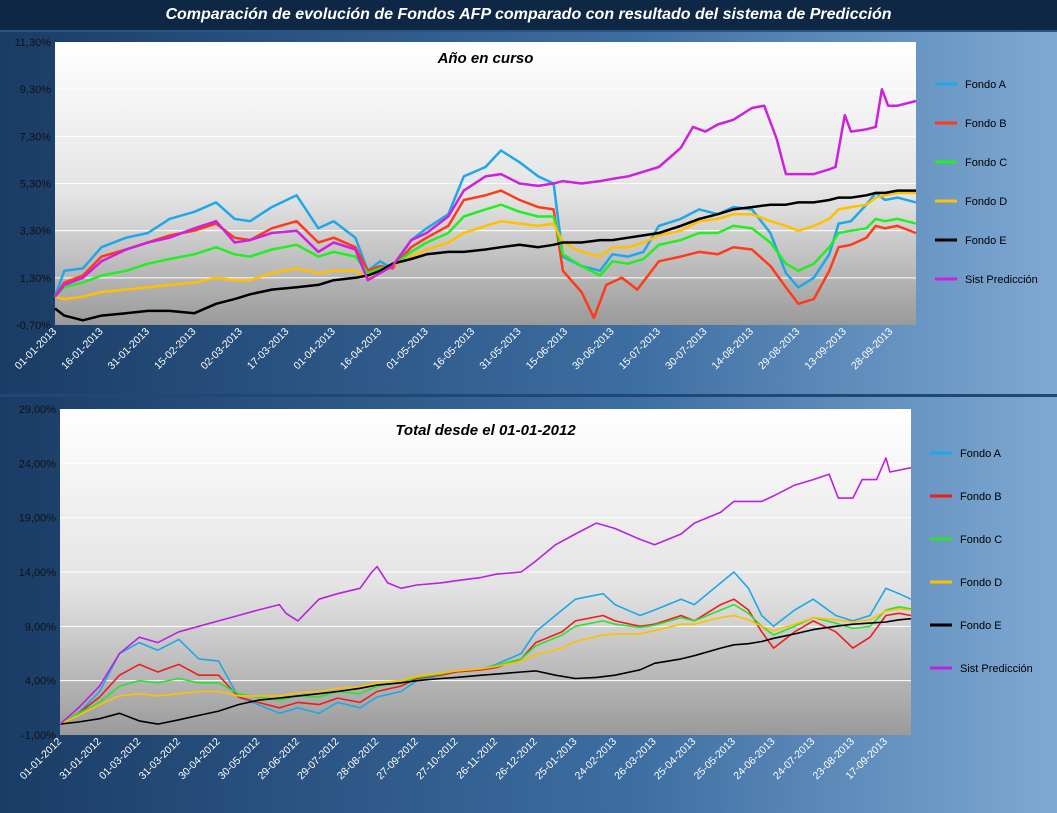  What do you see at coordinates (38, 464) in the screenshot?
I see `y-tick-label: 24,00%` at bounding box center [38, 464].